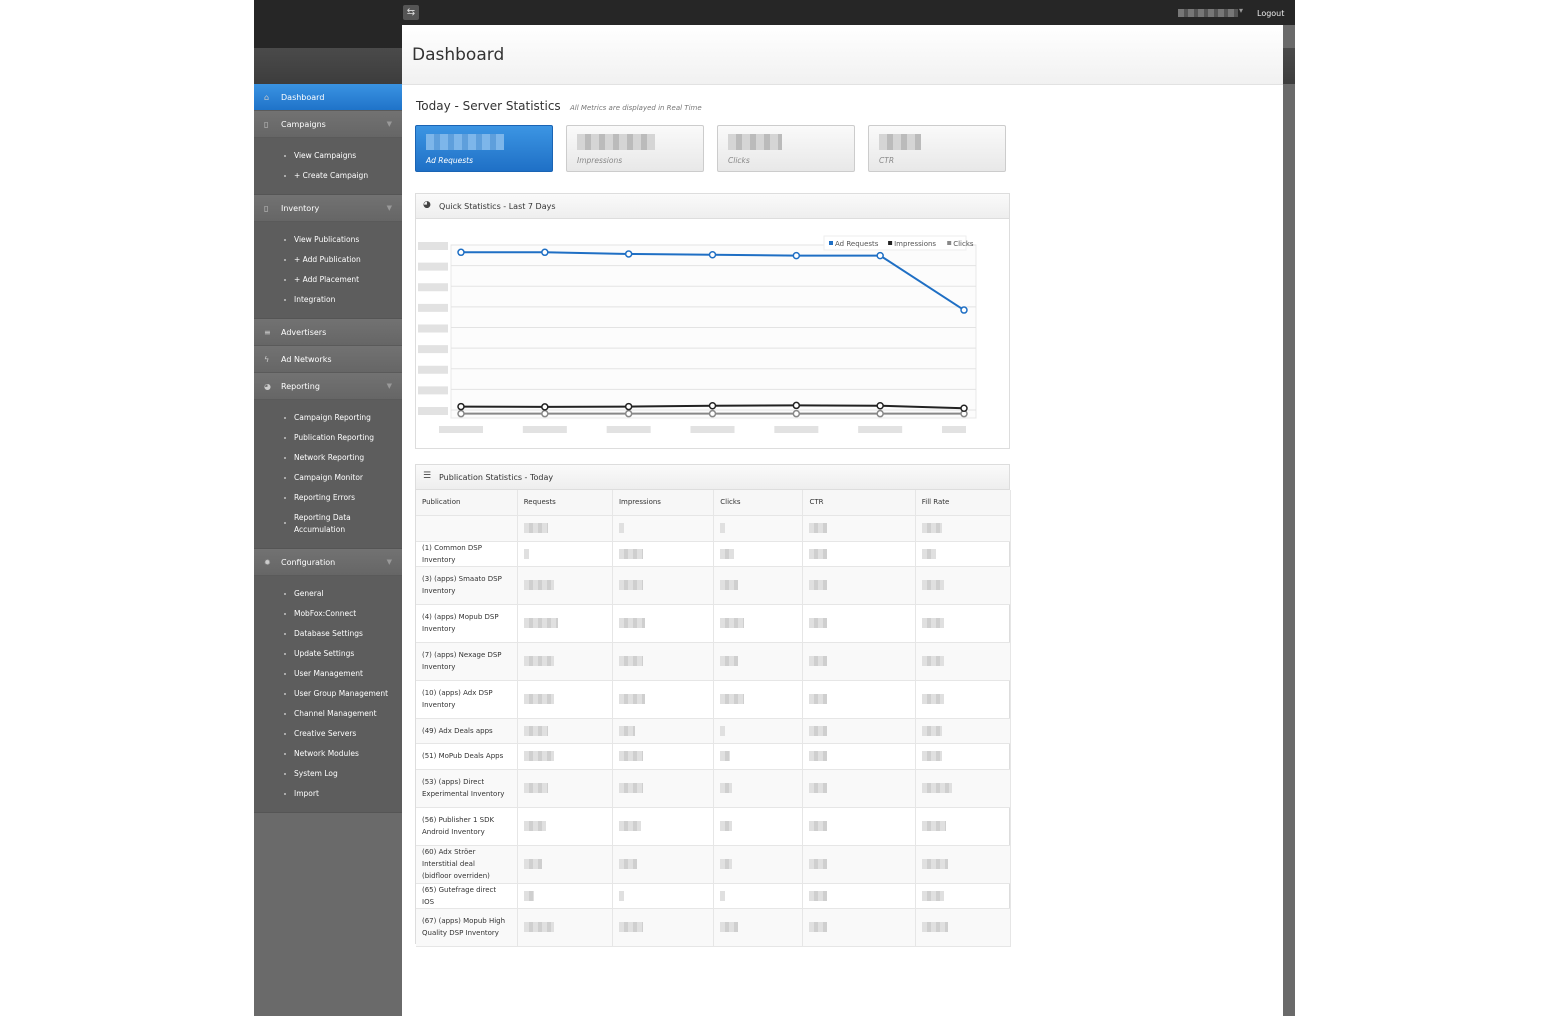  I want to click on chevron-down-icon: ▾, so click(1241, 10).